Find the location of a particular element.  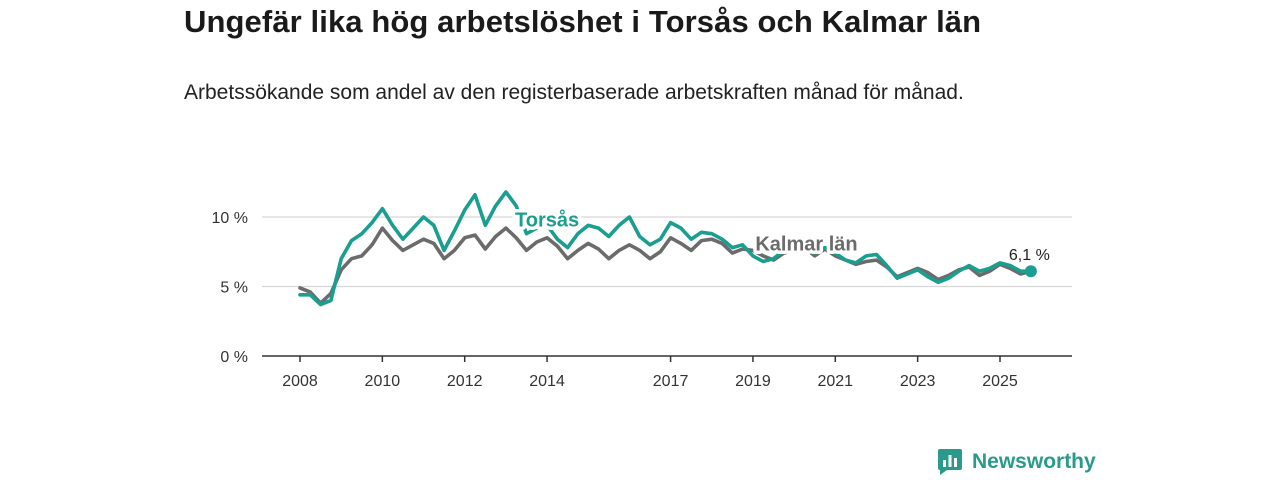

series-line-tors-s is located at coordinates (665, 248).